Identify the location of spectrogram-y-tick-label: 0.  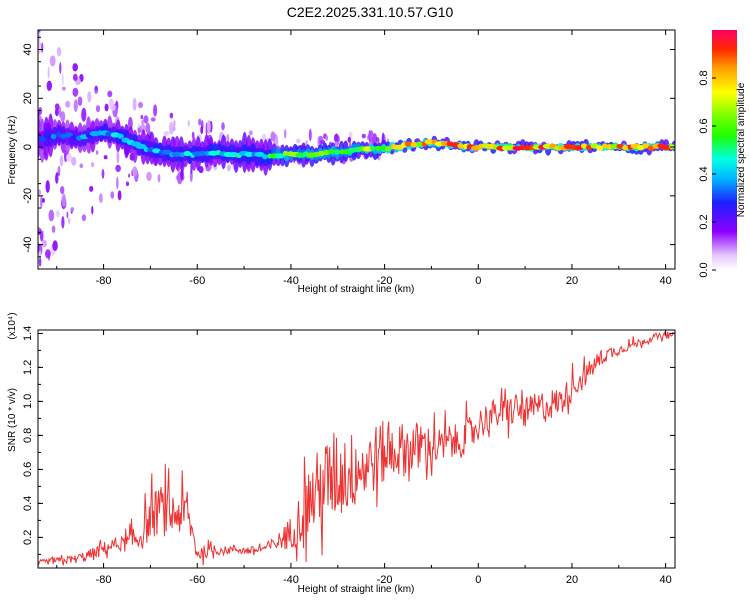
(28, 147).